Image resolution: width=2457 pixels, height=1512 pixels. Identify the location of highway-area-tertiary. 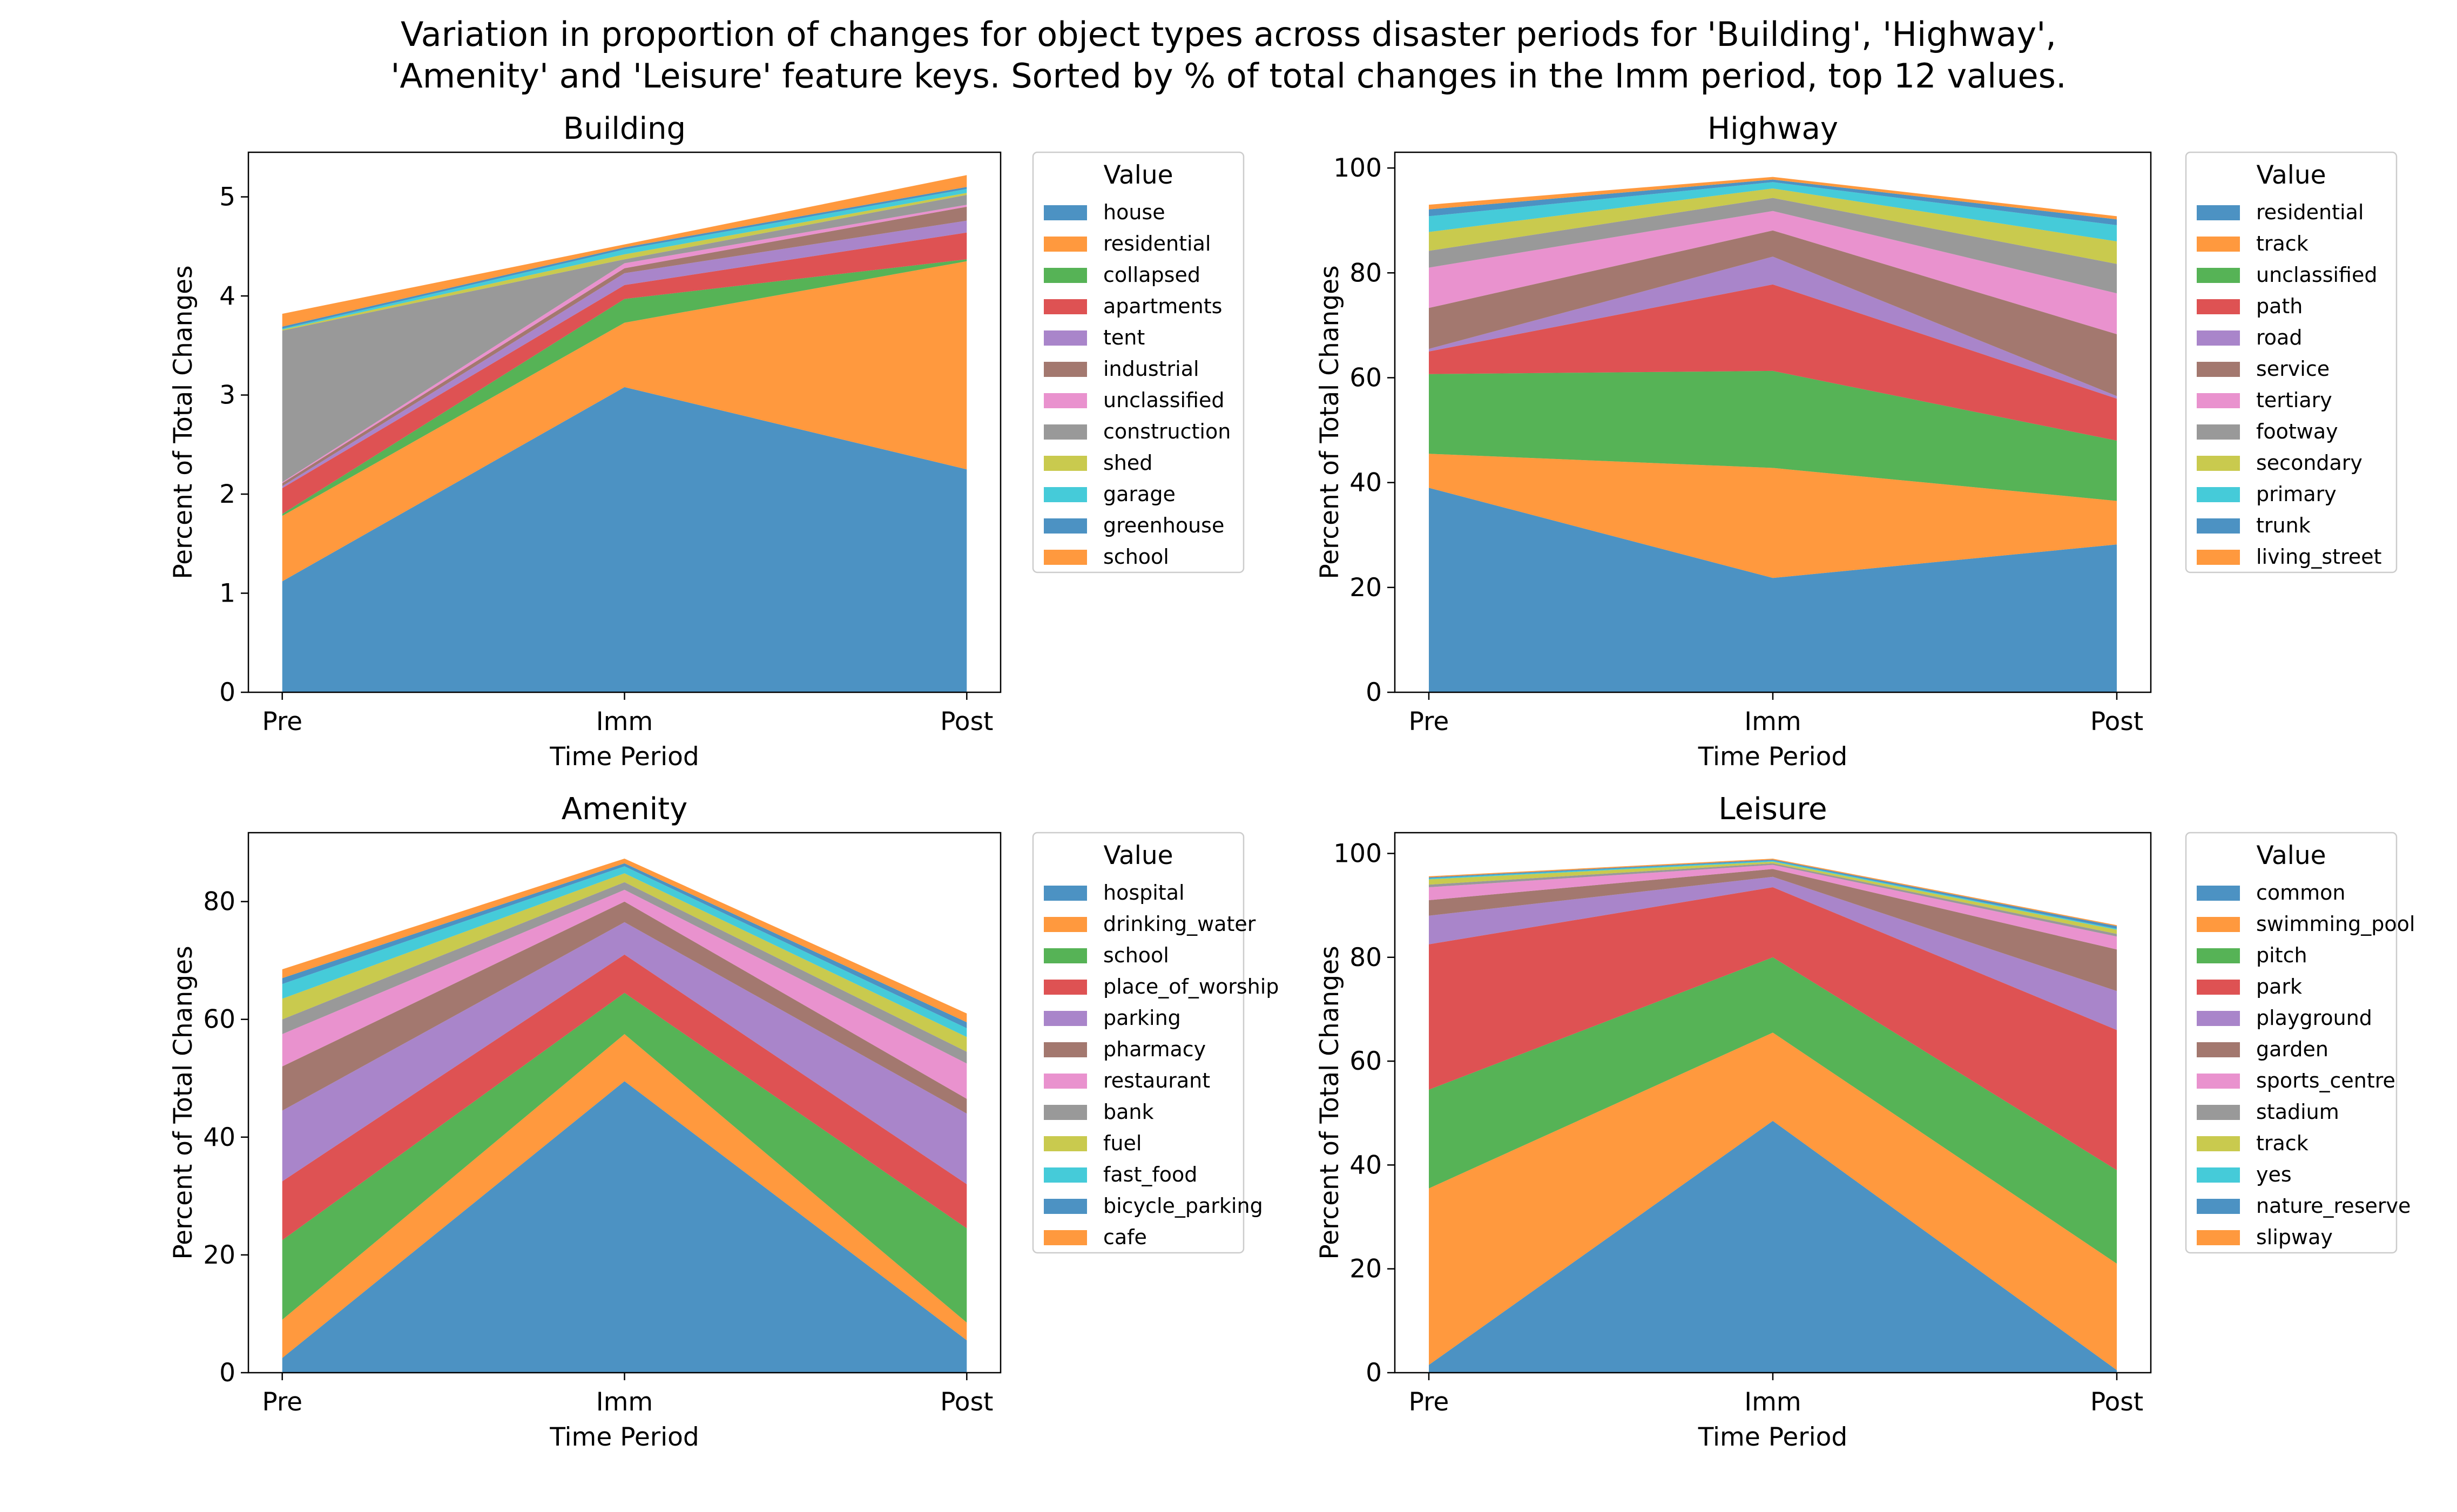
(1773, 272).